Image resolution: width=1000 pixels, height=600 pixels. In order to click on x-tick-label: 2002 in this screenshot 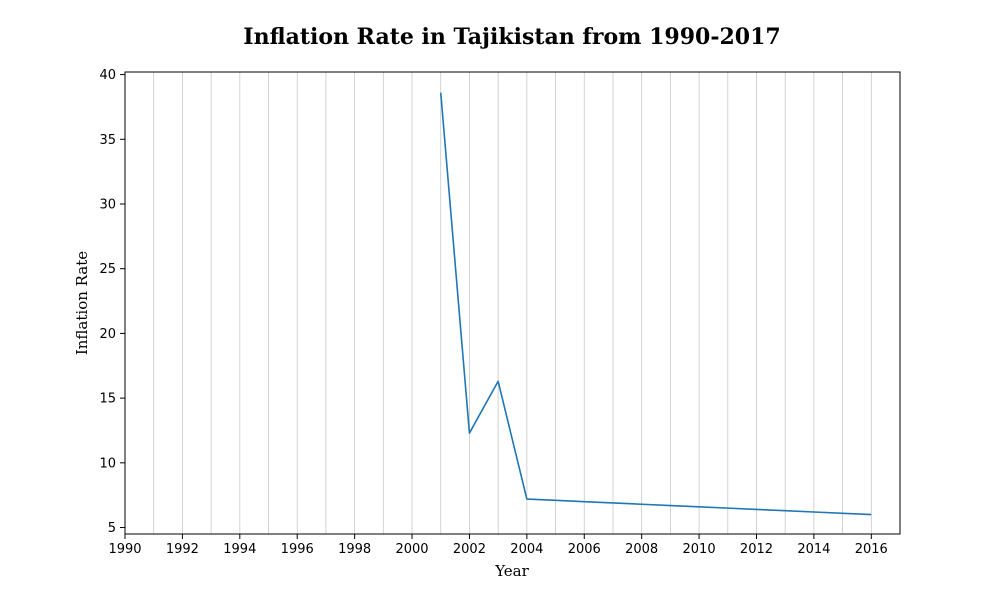, I will do `click(469, 549)`.